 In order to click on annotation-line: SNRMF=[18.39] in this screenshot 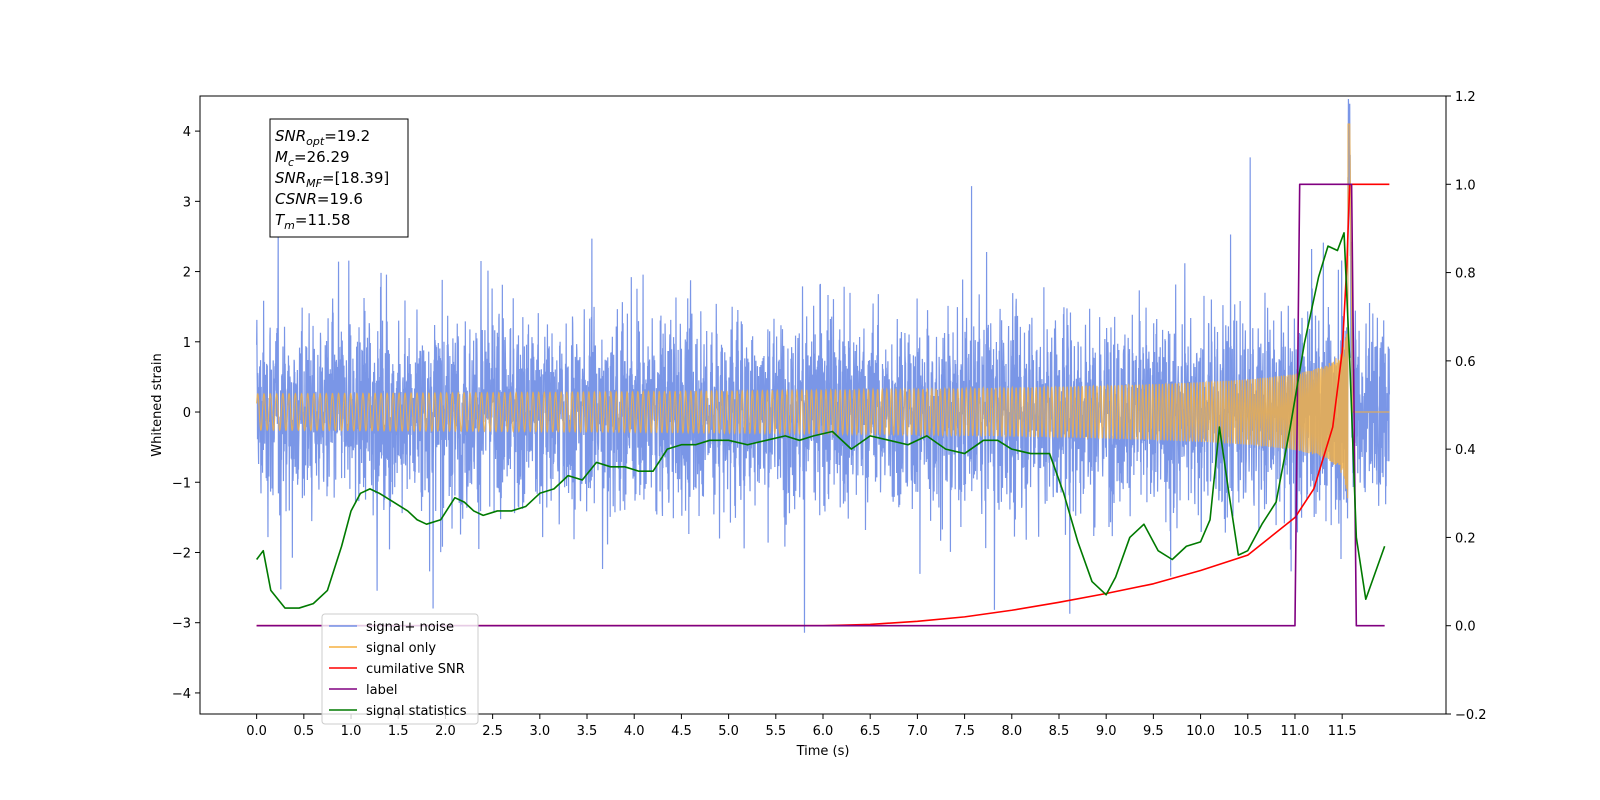, I will do `click(332, 179)`.